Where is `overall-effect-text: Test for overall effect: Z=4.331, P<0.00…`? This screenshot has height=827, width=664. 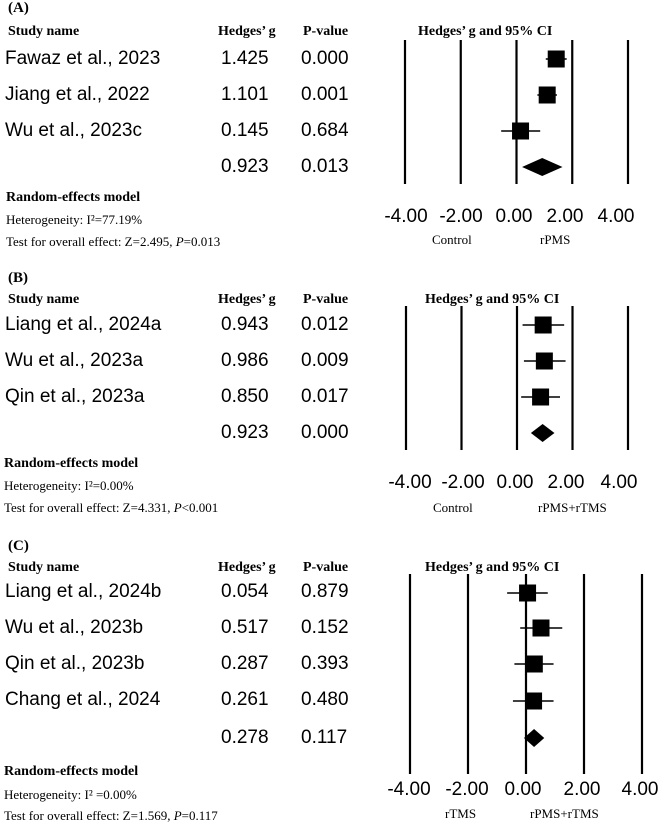 overall-effect-text: Test for overall effect: Z=4.331, P<0.00… is located at coordinates (111, 507).